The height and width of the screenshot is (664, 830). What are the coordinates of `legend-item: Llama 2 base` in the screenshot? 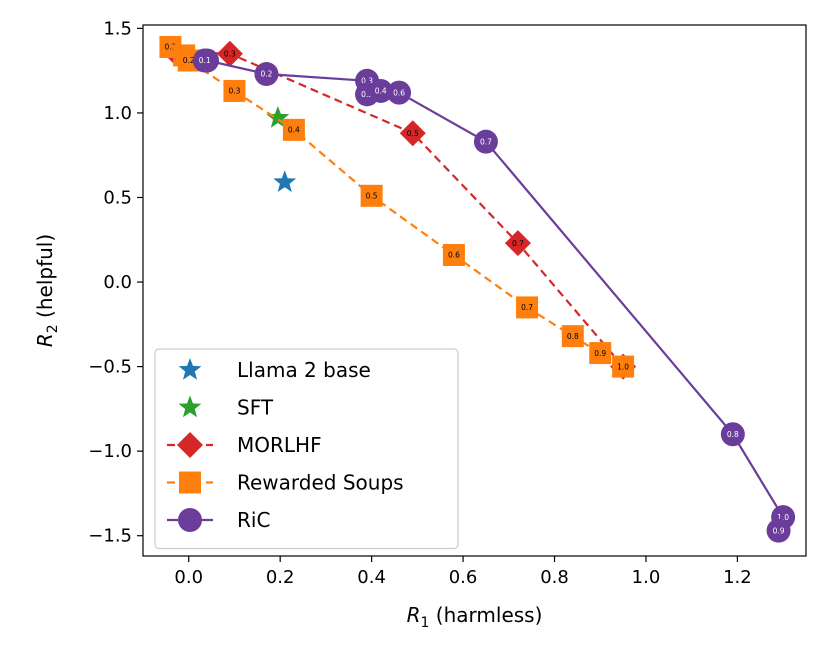 It's located at (274, 370).